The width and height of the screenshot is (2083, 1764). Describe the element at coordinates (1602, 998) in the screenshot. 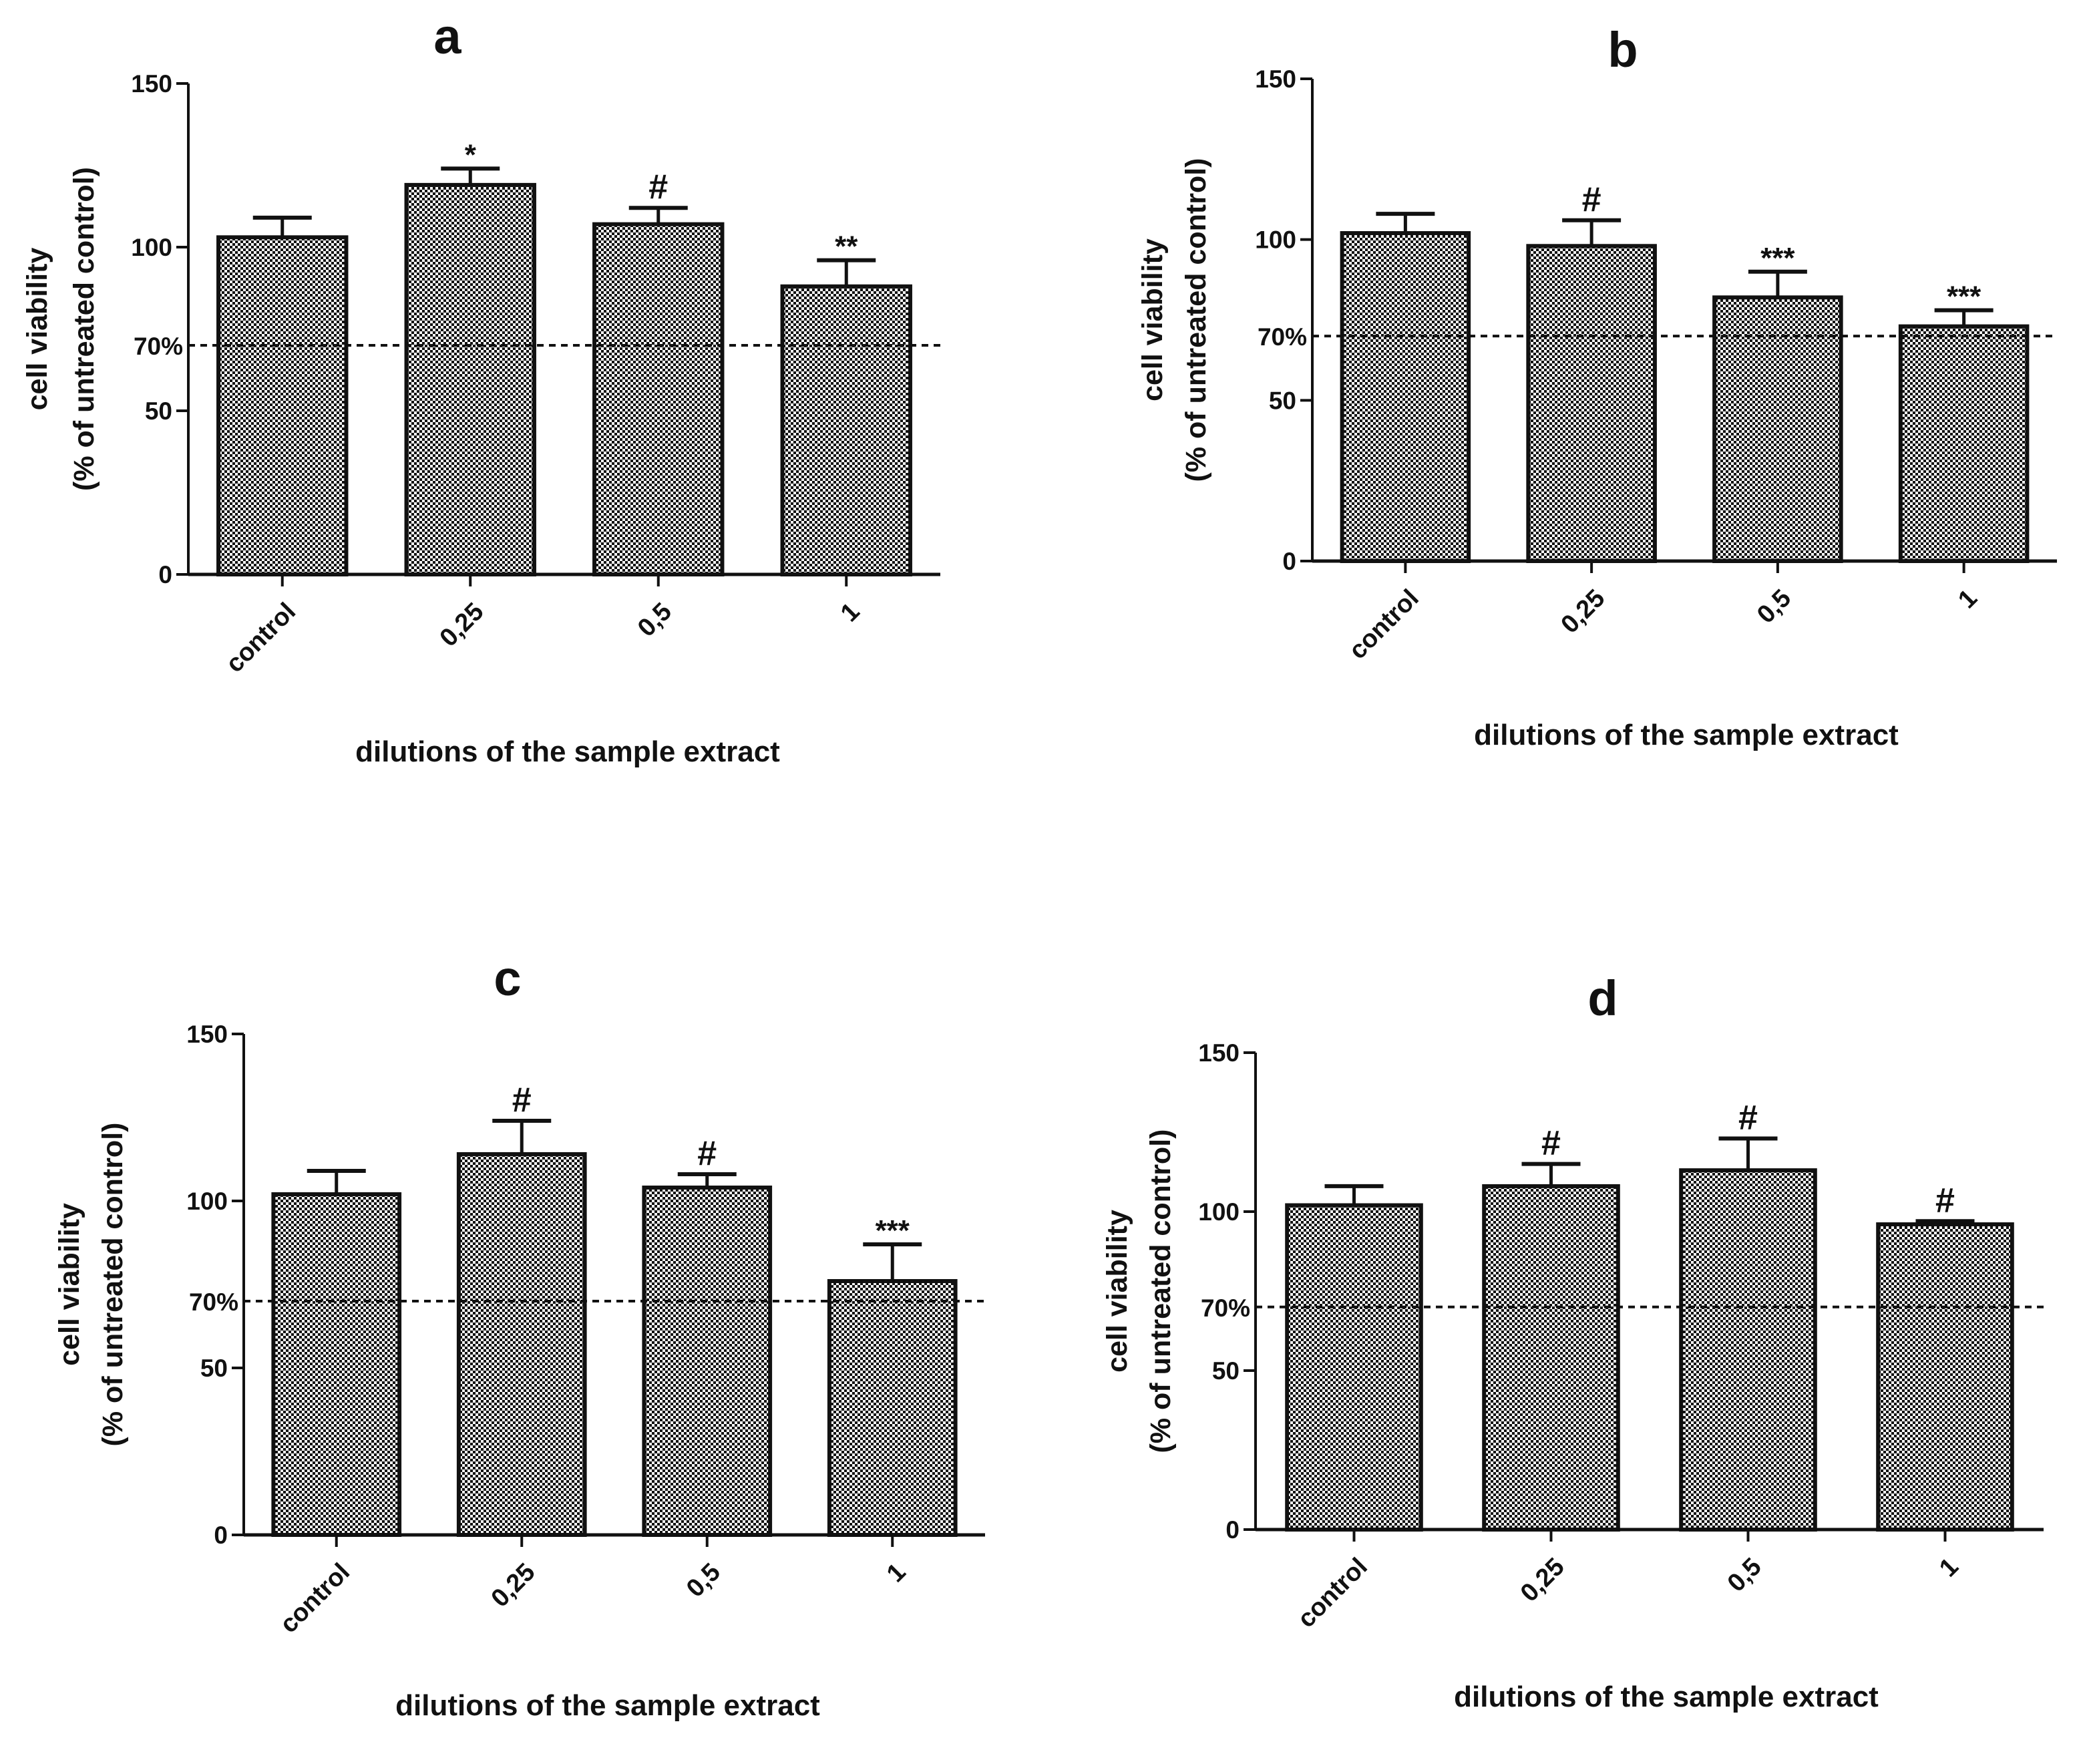

I see `panel-letter: d` at that location.